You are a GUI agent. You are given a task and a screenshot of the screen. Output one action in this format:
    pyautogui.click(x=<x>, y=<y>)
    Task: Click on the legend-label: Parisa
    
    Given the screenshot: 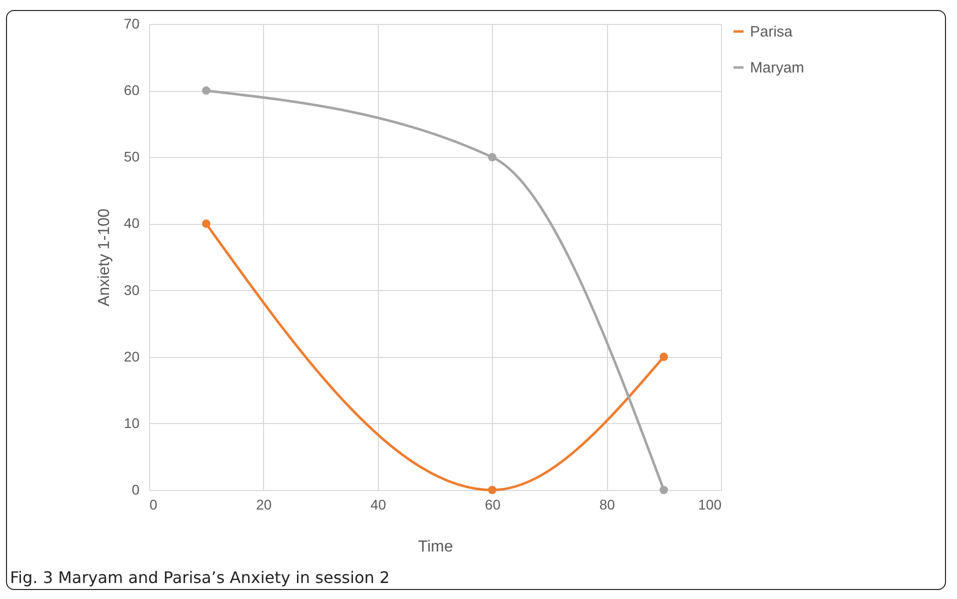 What is the action you would take?
    pyautogui.click(x=772, y=32)
    